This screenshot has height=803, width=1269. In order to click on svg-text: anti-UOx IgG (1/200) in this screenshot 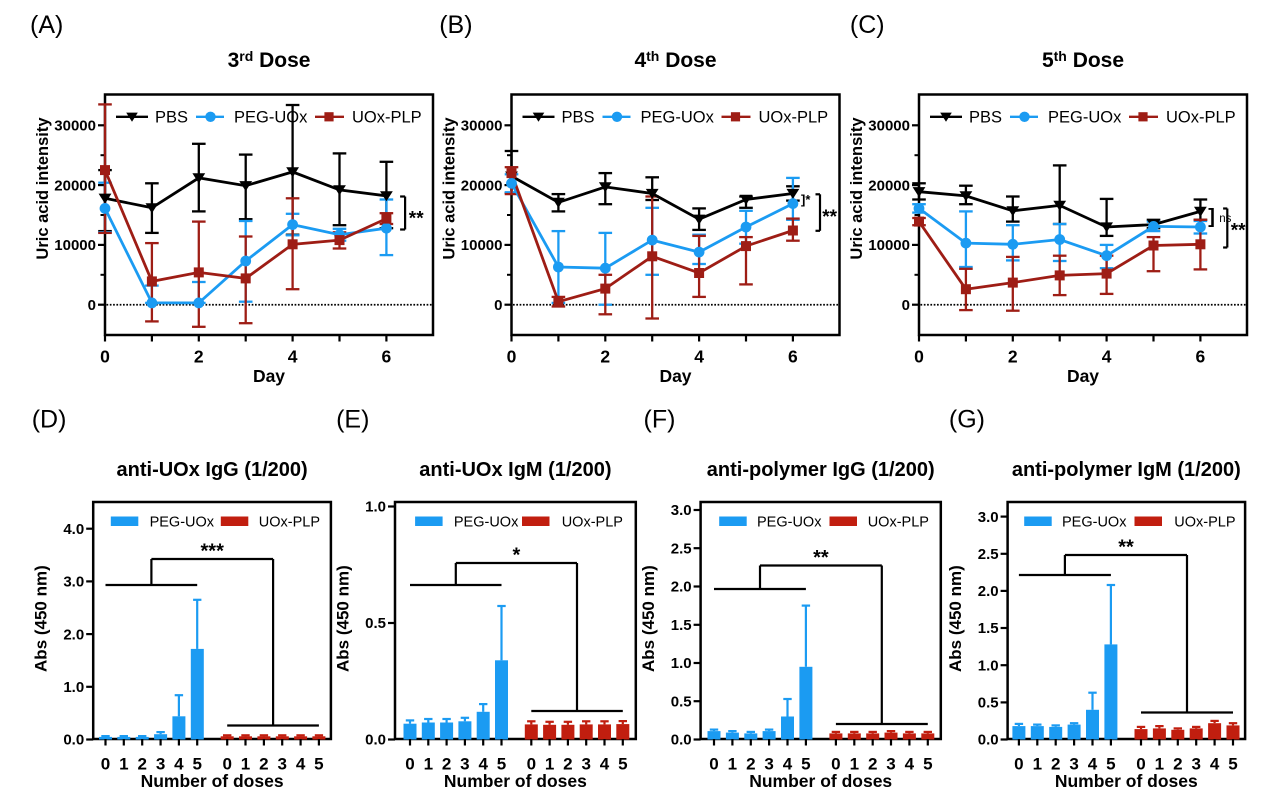, I will do `click(212, 470)`.